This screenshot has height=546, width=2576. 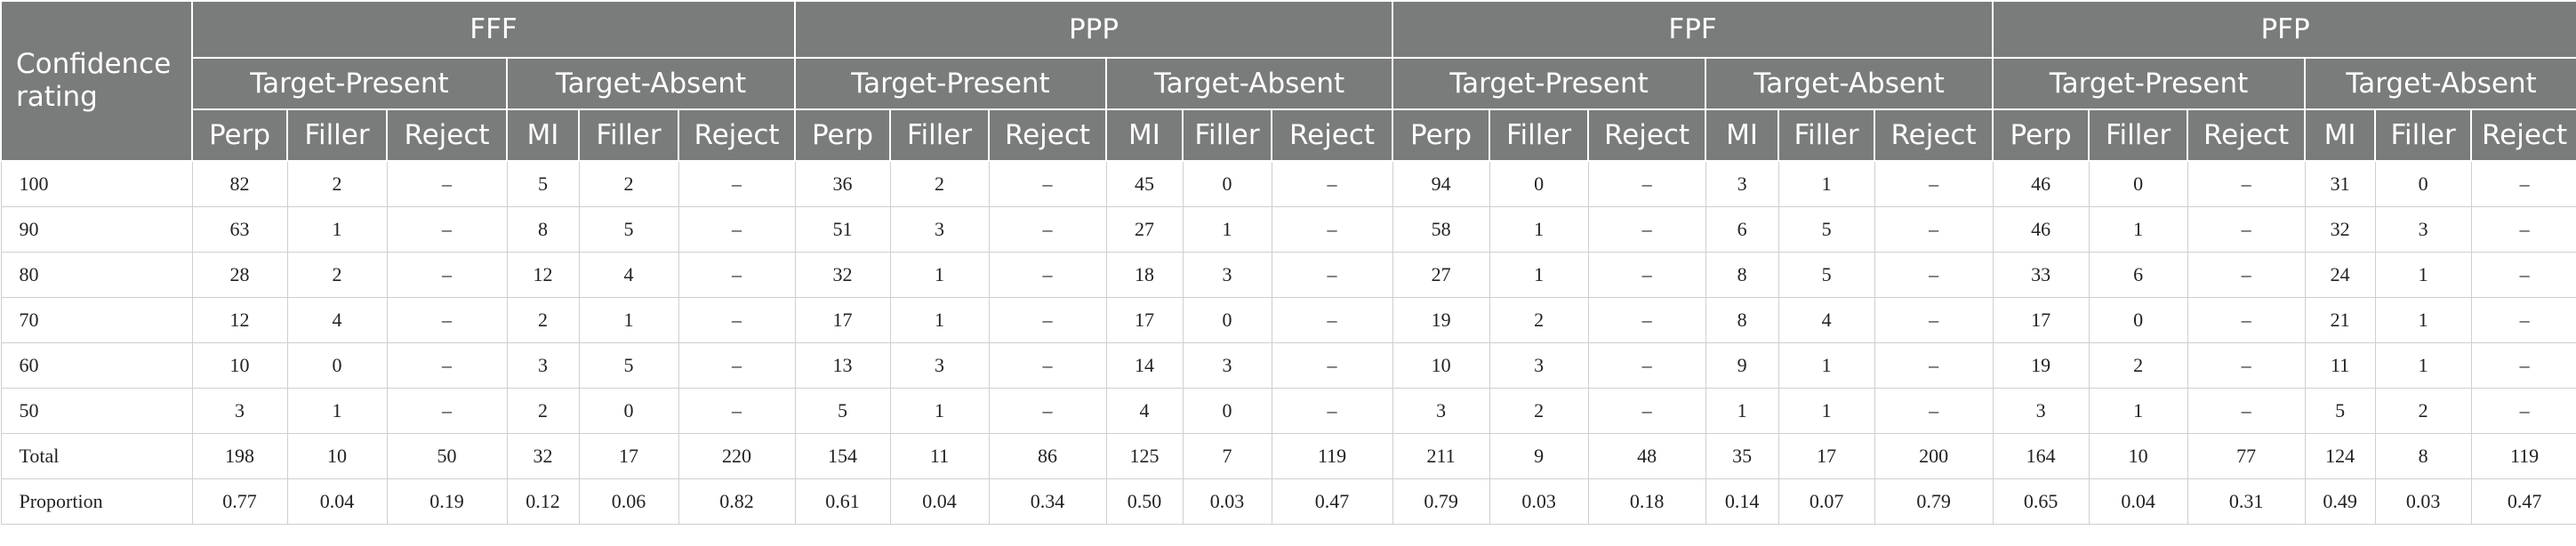 What do you see at coordinates (2041, 135) in the screenshot?
I see `column-header: Perp` at bounding box center [2041, 135].